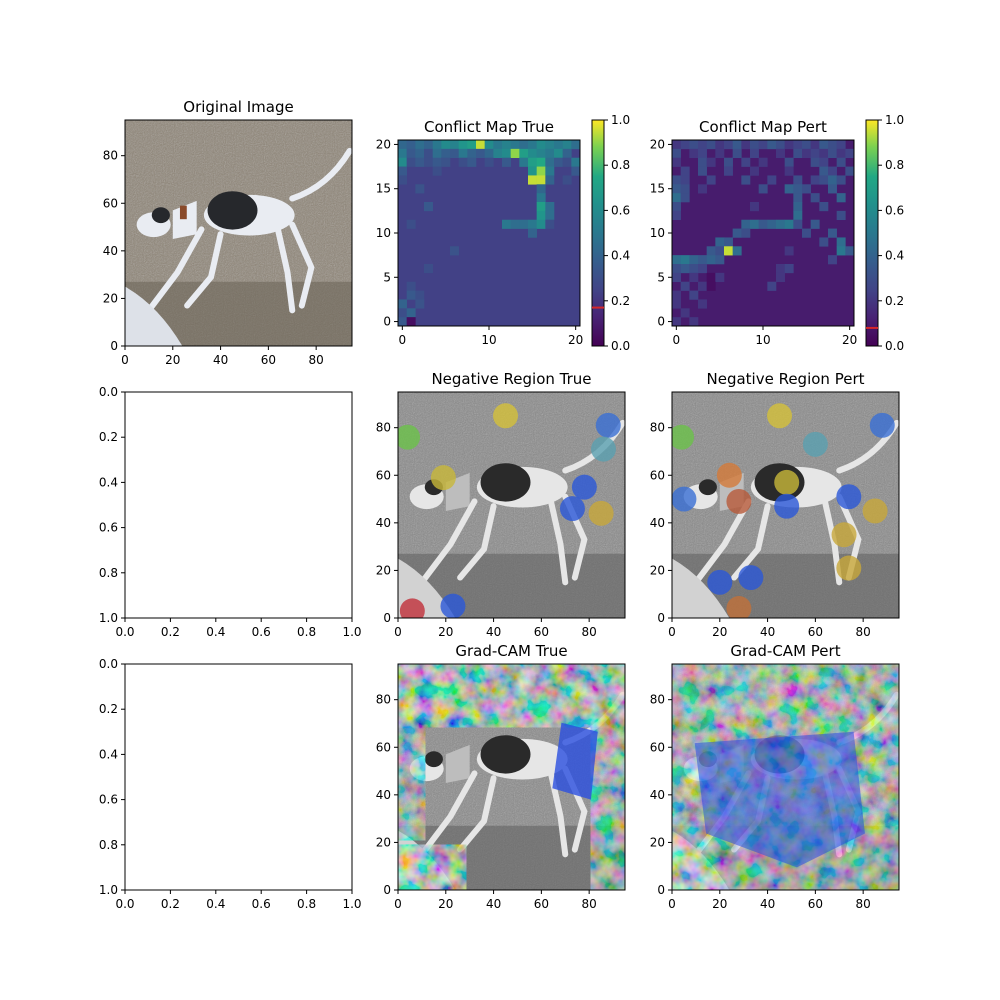 Image resolution: width=1000 pixels, height=1000 pixels. Describe the element at coordinates (383, 233) in the screenshot. I see `y-tick-label: 10` at that location.